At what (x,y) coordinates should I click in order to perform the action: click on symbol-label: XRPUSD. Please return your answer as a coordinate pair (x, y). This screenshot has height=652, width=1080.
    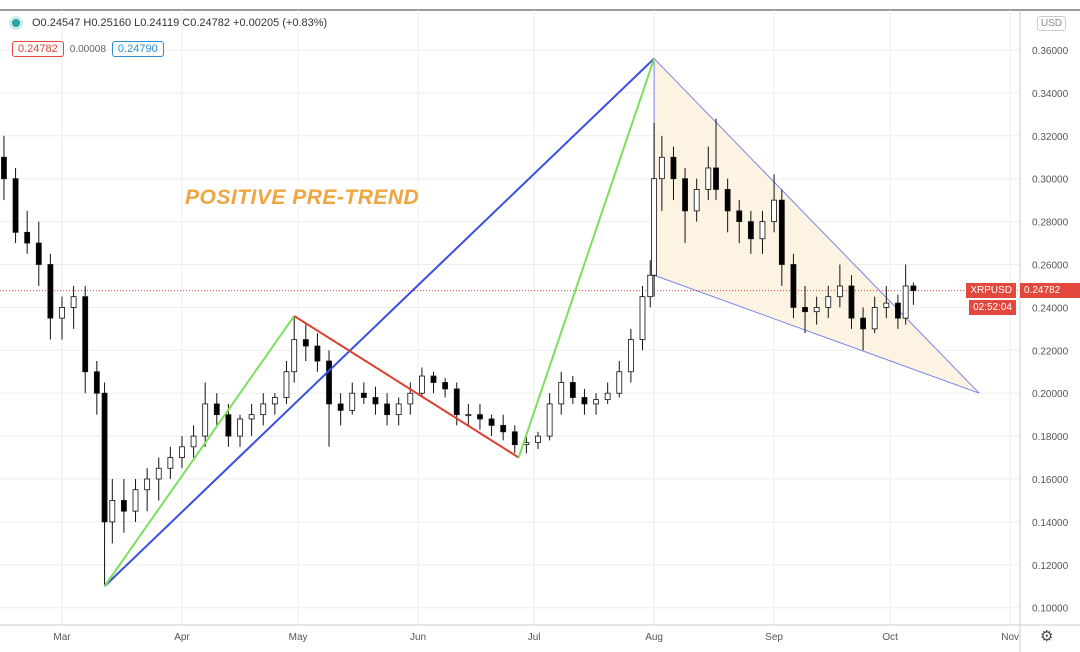
    Looking at the image, I should click on (991, 291).